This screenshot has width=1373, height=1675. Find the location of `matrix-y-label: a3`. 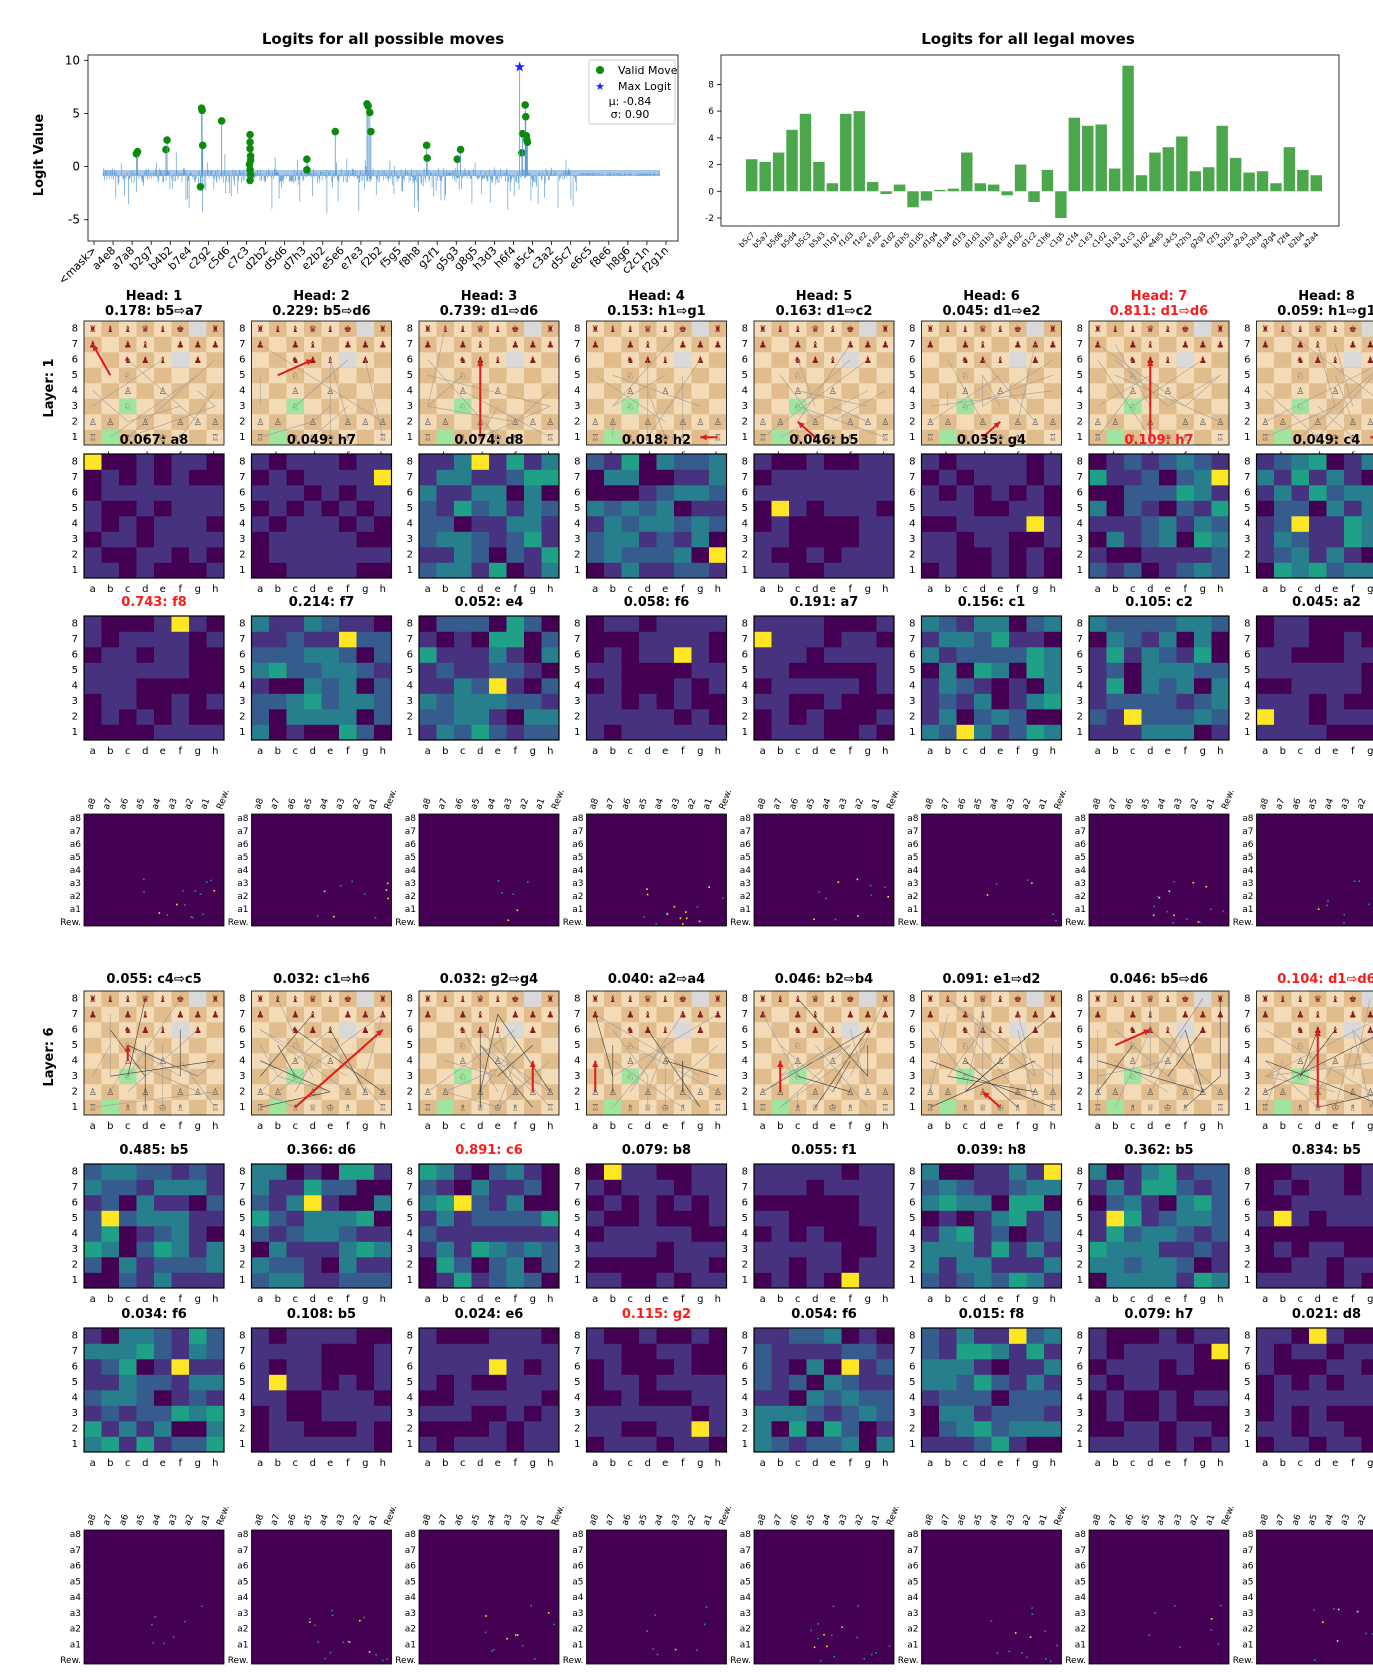

matrix-y-label: a3 is located at coordinates (1247, 884).